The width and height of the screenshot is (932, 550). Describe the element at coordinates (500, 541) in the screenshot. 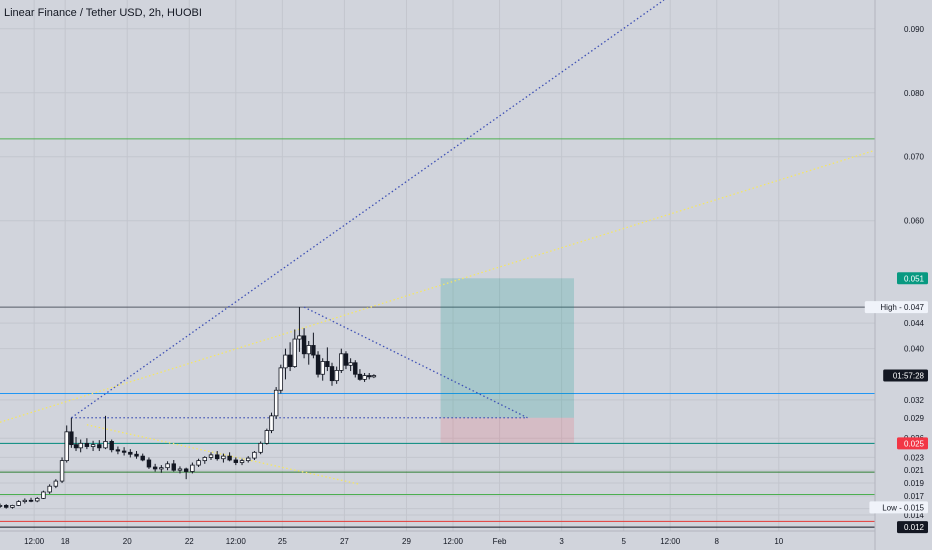

I see `time-tick-label: Feb` at that location.